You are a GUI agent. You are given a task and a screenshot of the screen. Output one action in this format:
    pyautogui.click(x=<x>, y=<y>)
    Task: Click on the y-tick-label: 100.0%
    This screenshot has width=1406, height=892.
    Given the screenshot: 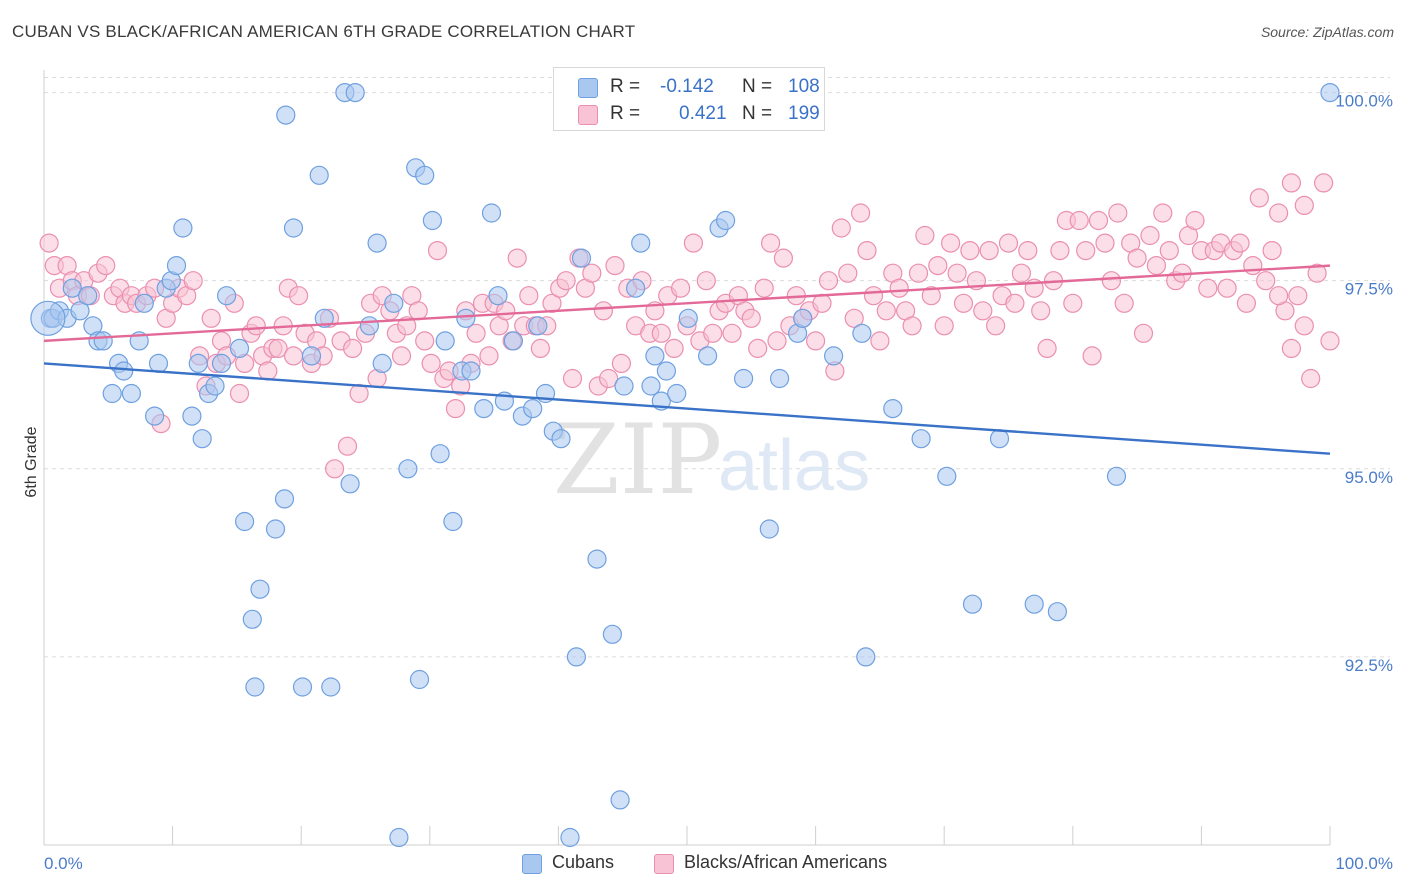 What is the action you would take?
    pyautogui.click(x=1364, y=101)
    